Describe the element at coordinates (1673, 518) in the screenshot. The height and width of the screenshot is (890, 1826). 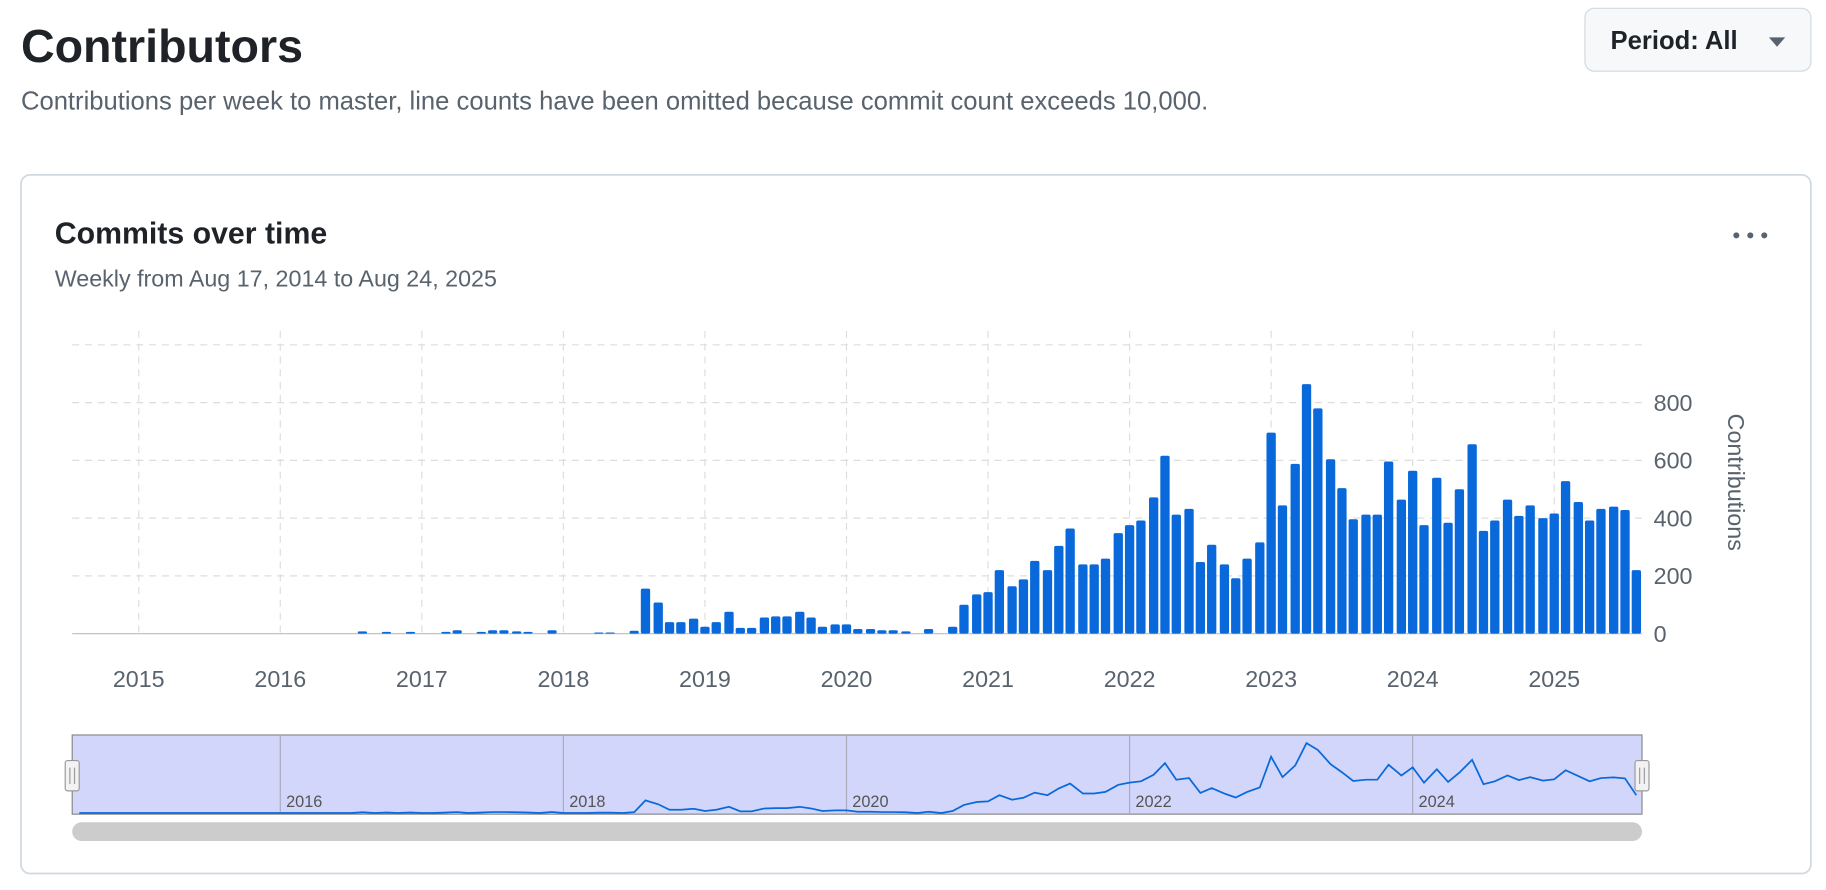
I see `y-tick-label: 400` at that location.